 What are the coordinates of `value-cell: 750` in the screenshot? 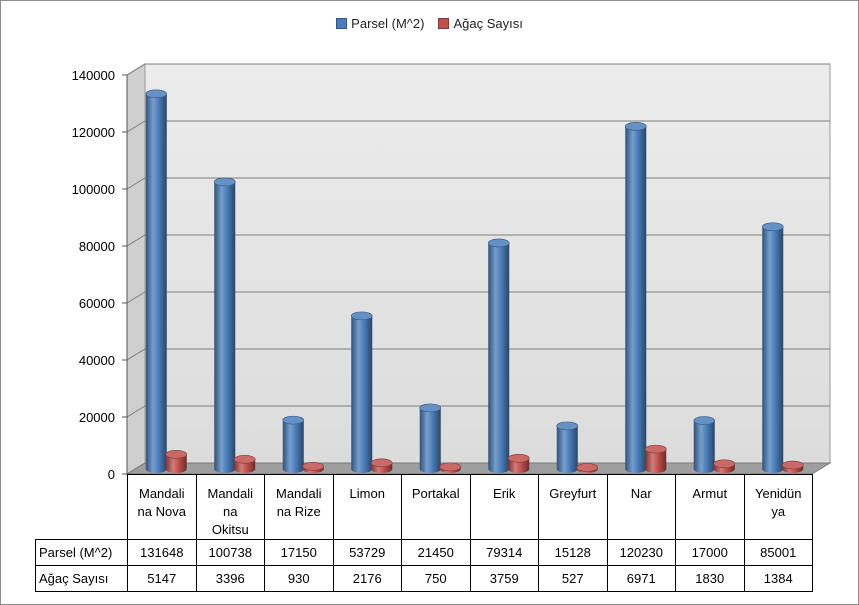 It's located at (436, 578).